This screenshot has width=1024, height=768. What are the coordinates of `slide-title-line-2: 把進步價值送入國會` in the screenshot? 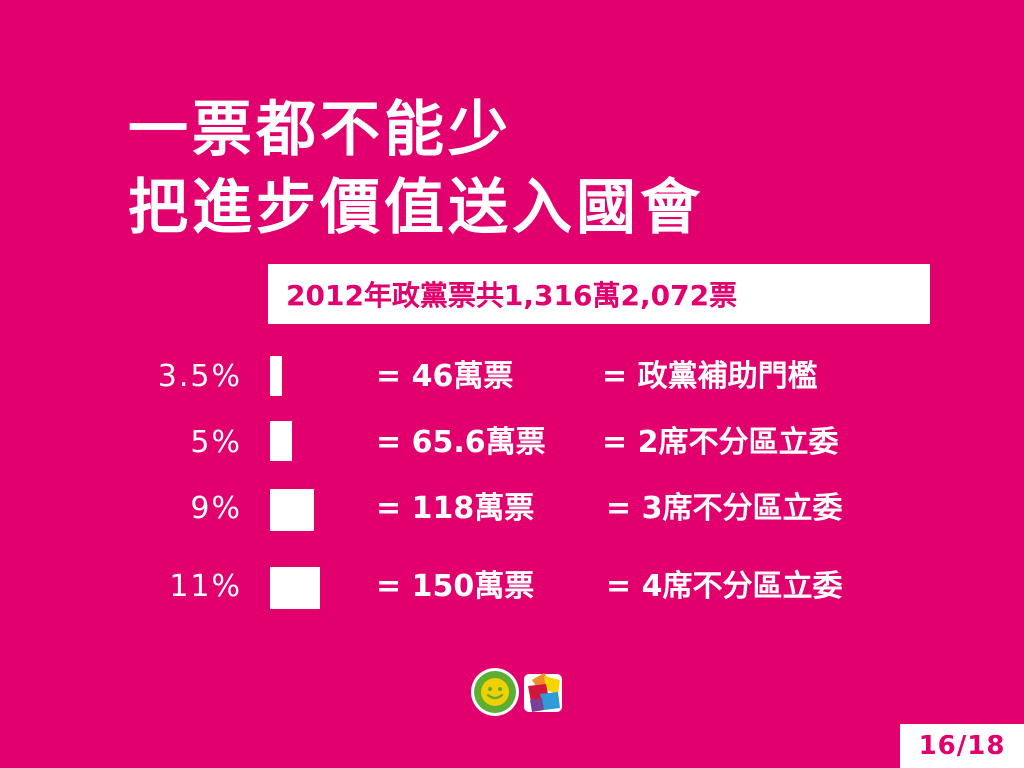 It's located at (416, 208).